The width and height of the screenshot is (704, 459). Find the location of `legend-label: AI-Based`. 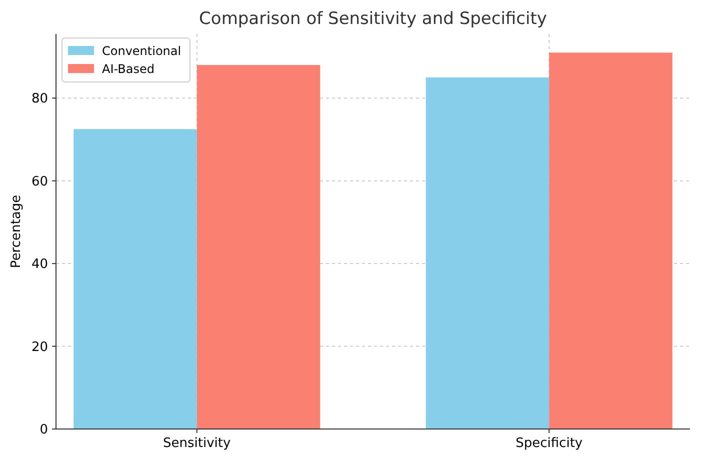

legend-label: AI-Based is located at coordinates (128, 69).